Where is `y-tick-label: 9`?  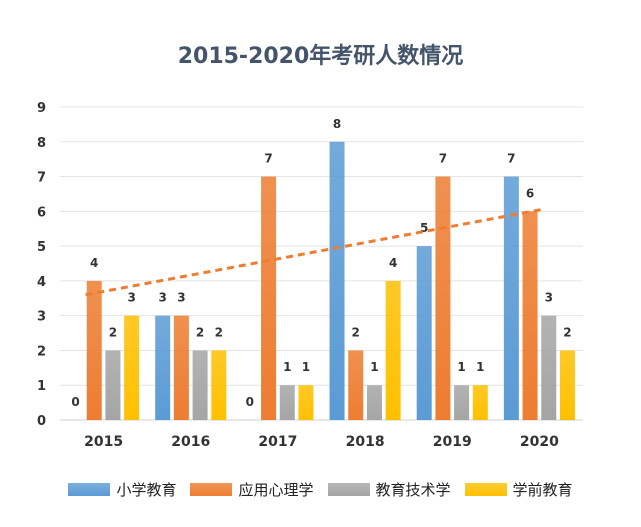 y-tick-label: 9 is located at coordinates (41, 108).